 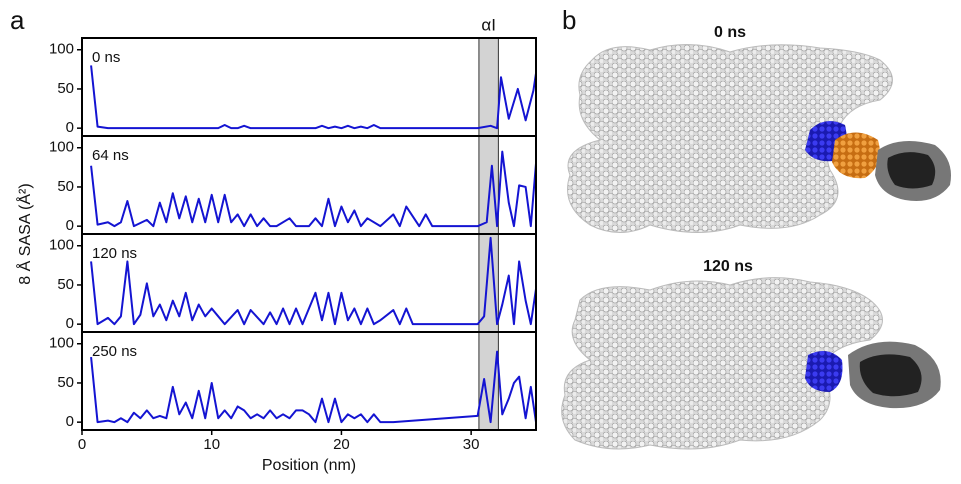 I want to click on x-axis-label: Position (nm), so click(x=309, y=465).